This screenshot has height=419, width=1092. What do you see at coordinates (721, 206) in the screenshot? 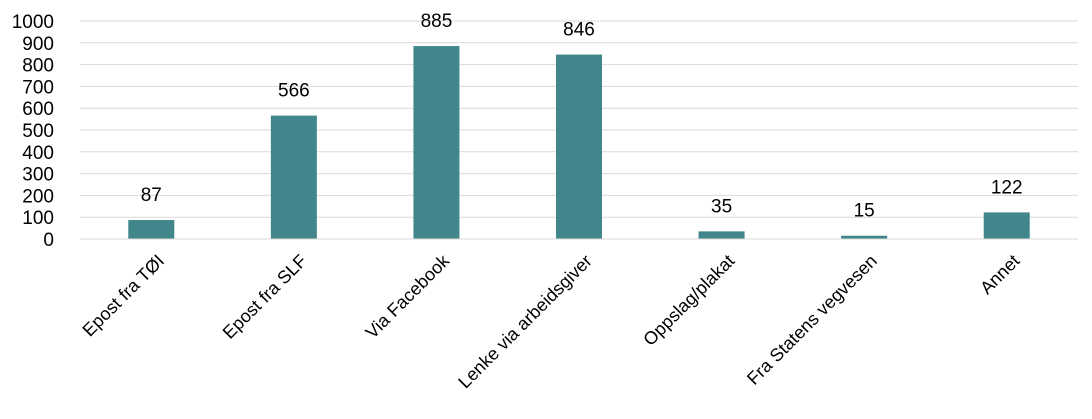
I see `data-label-4: 35` at bounding box center [721, 206].